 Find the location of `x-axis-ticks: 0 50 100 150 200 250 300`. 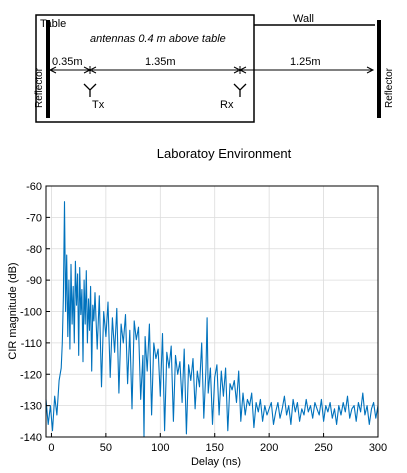

x-axis-ticks: 0 50 100 150 200 250 300 is located at coordinates (217, 443).